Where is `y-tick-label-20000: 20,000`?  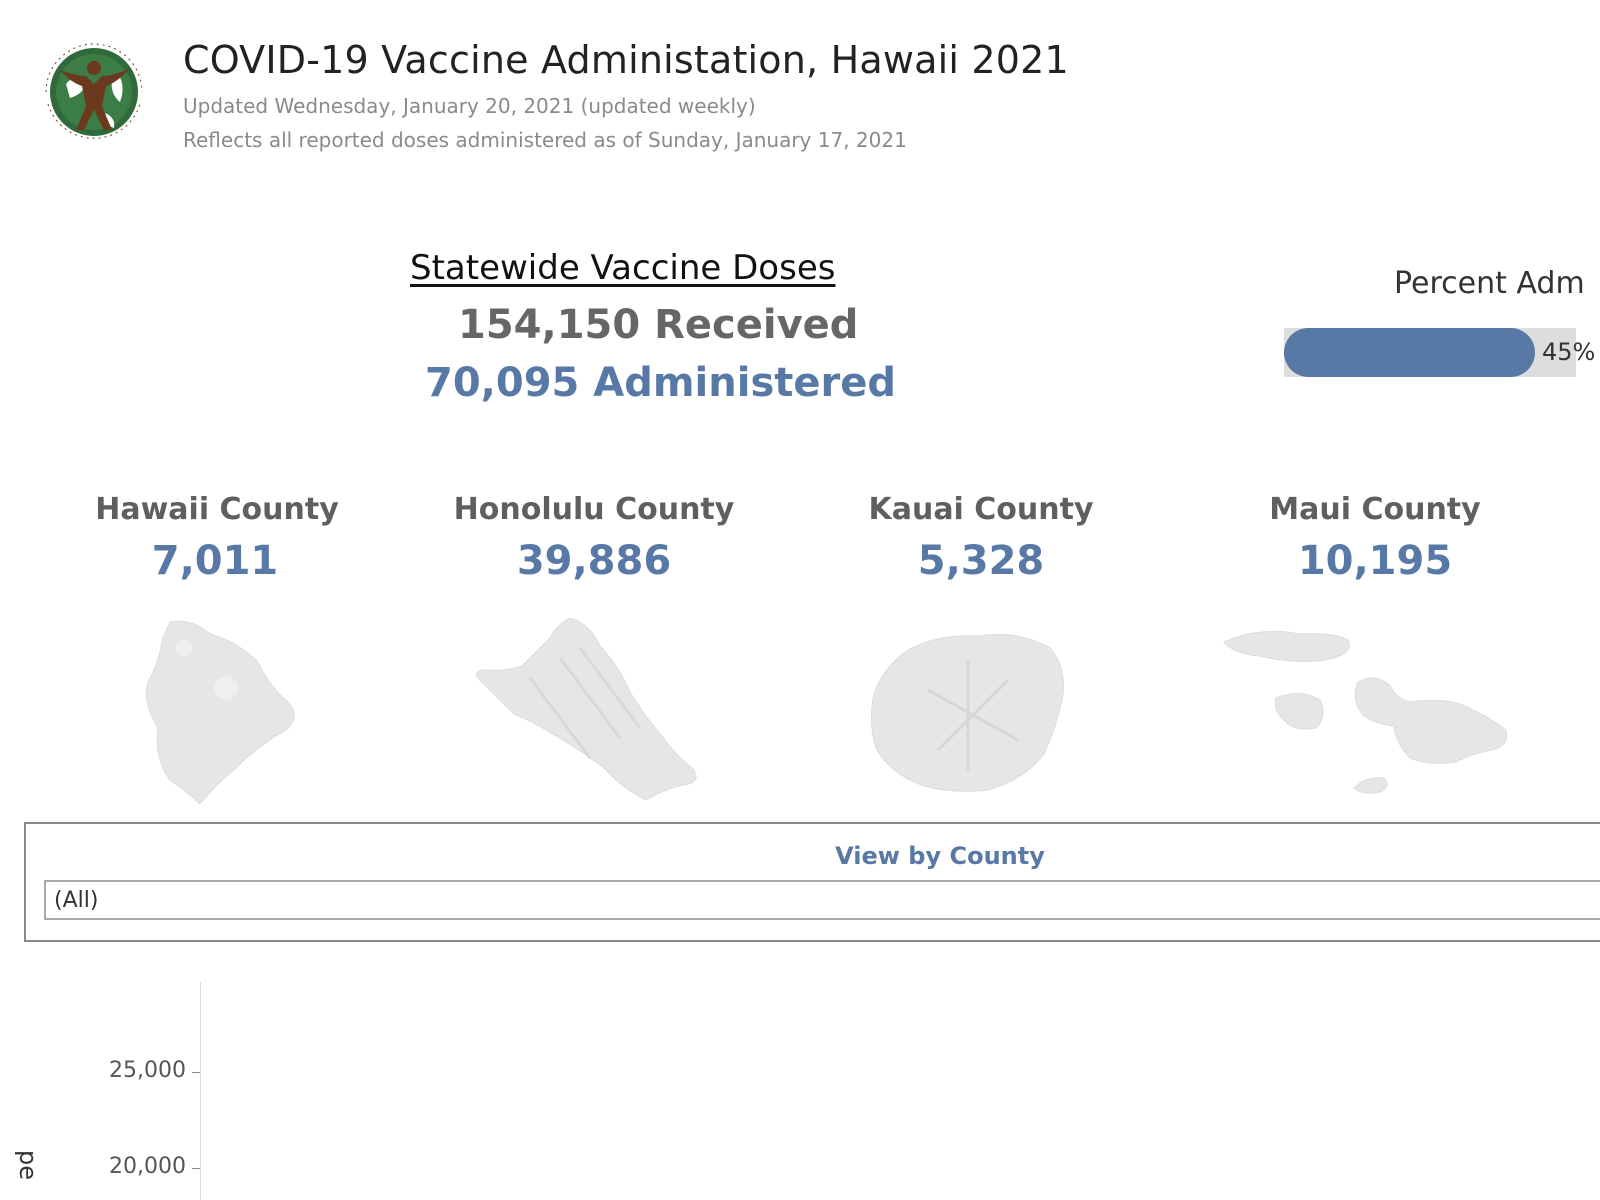 y-tick-label-20000: 20,000 is located at coordinates (147, 1166).